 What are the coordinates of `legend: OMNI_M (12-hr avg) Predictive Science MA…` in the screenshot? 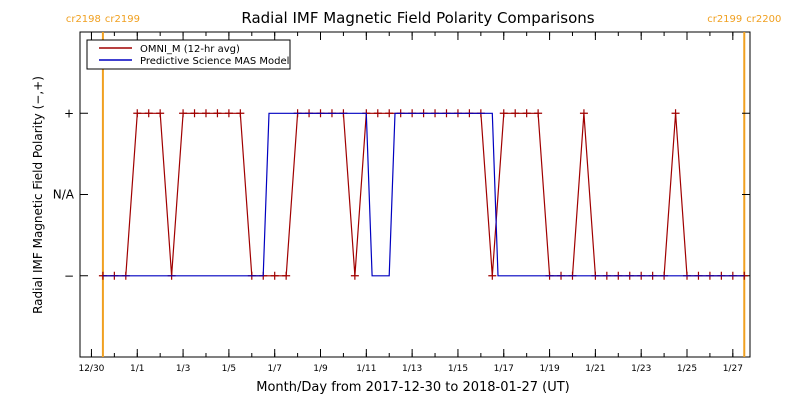 It's located at (188, 54).